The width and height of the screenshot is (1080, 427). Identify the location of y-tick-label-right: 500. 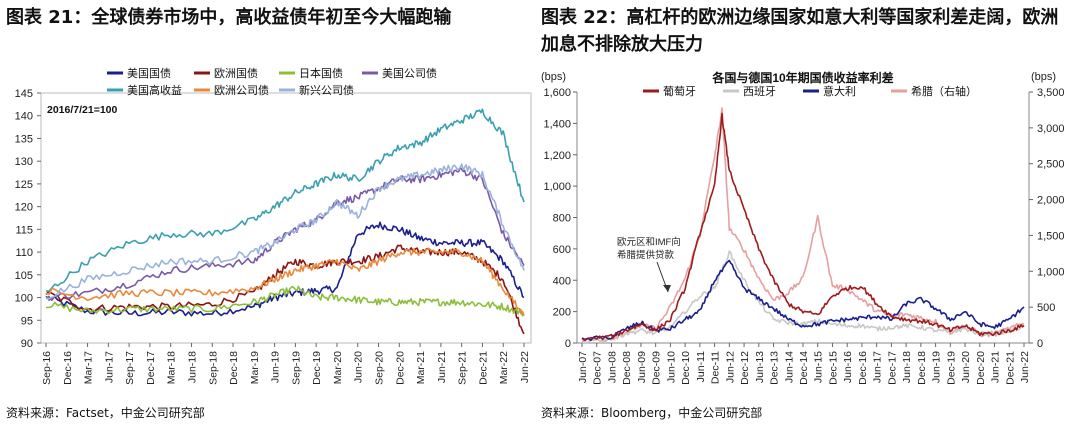
(1046, 308).